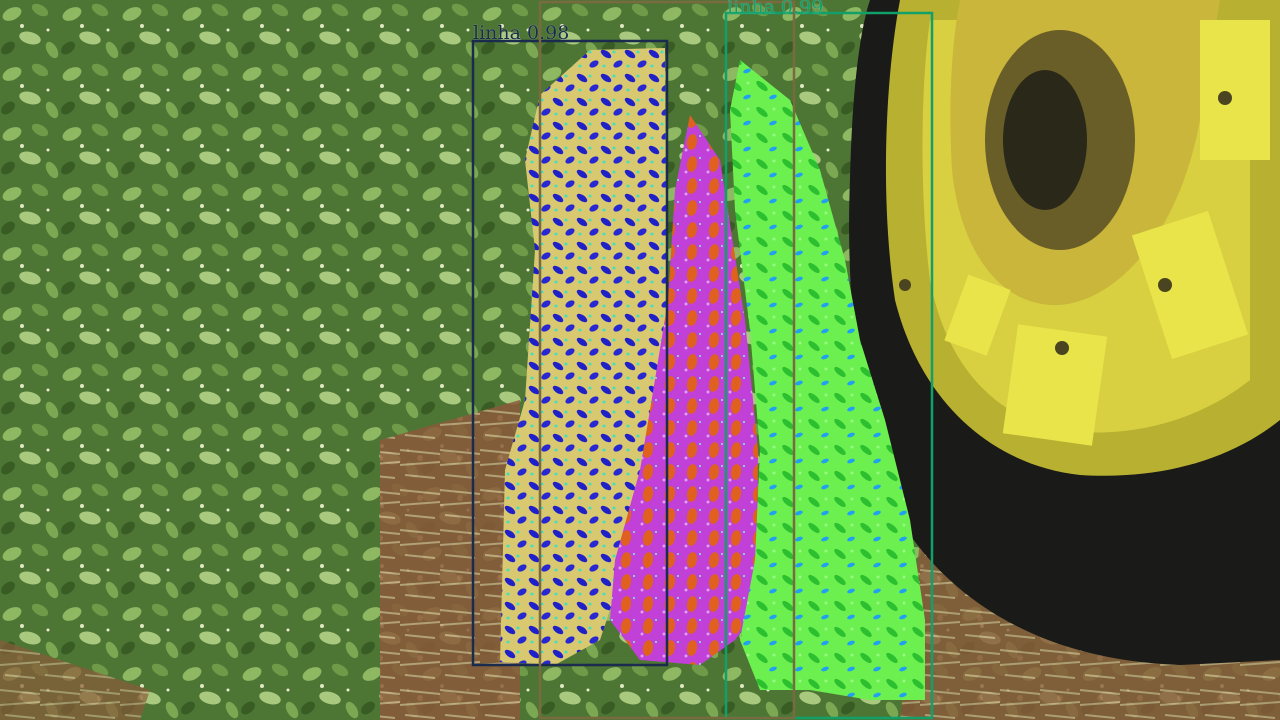 This screenshot has height=720, width=1280. Describe the element at coordinates (521, 33) in the screenshot. I see `detection-label: linha 0.98` at that location.